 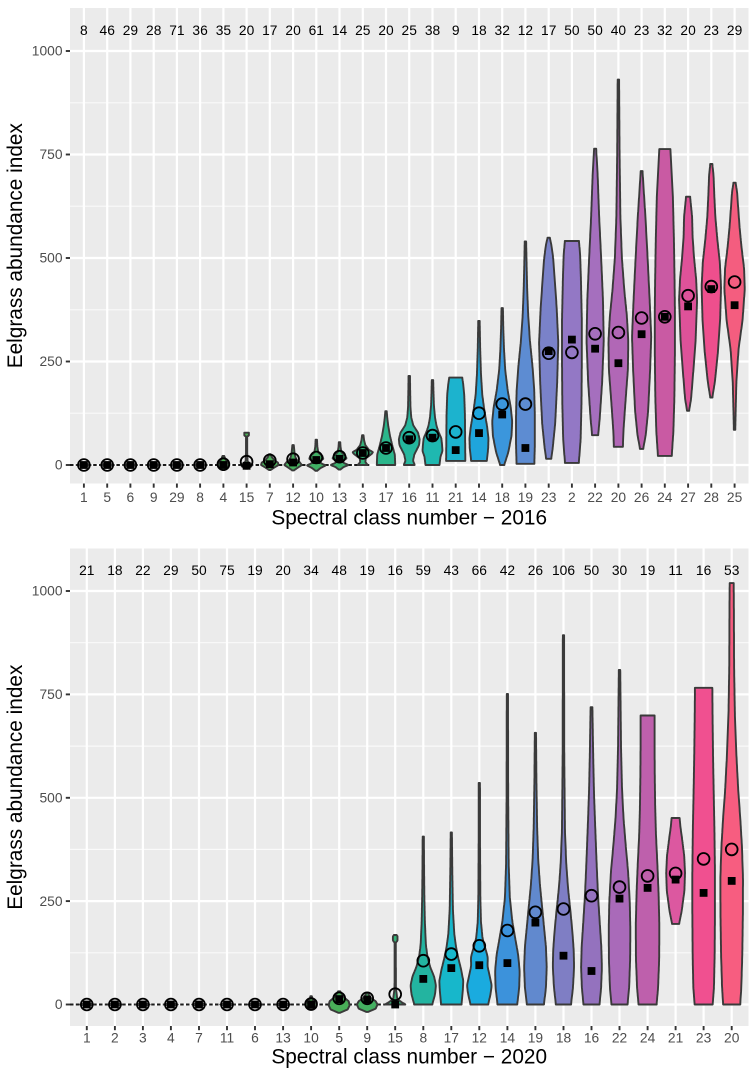 I want to click on svg-text: 61, so click(x=316, y=30).